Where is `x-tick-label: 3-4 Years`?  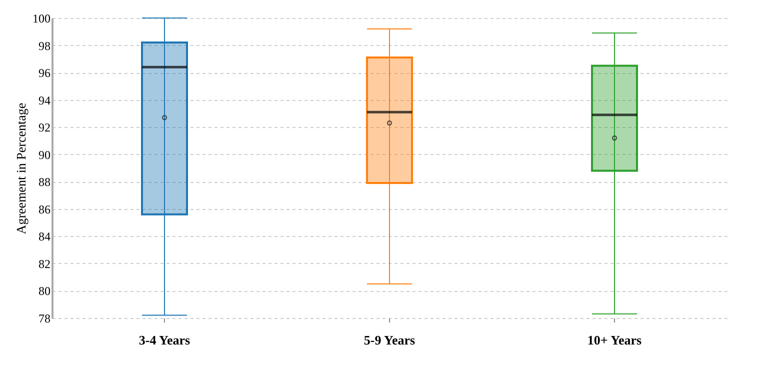
x-tick-label: 3-4 Years is located at coordinates (164, 340).